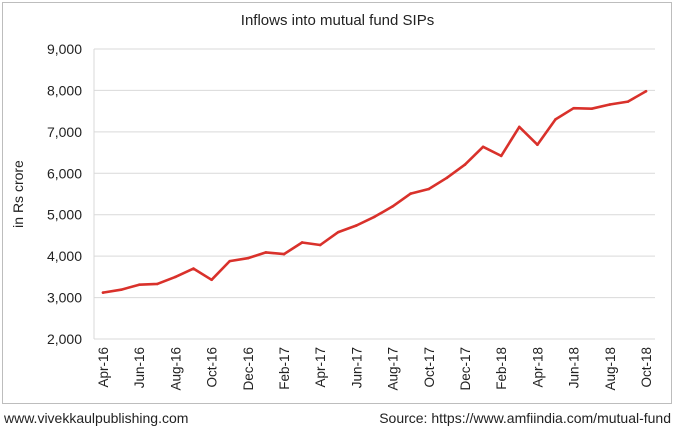 The image size is (675, 430). I want to click on chart-title: Inflows into mutual fund SIPs, so click(337, 20).